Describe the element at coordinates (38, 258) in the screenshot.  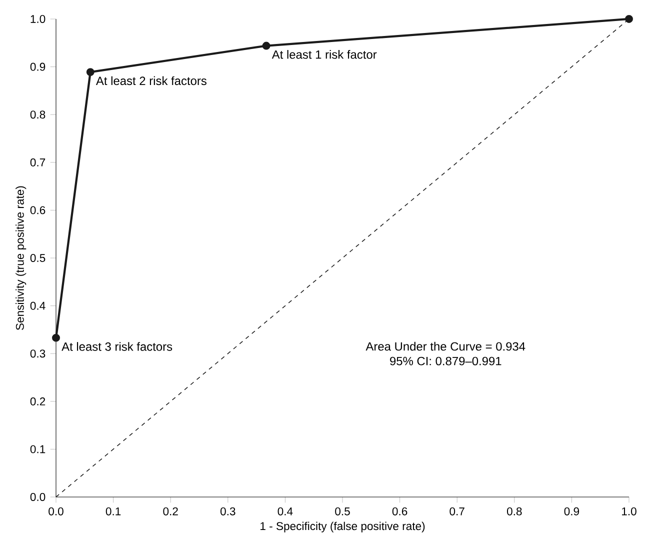
I see `y-tick-label: 0.5` at that location.